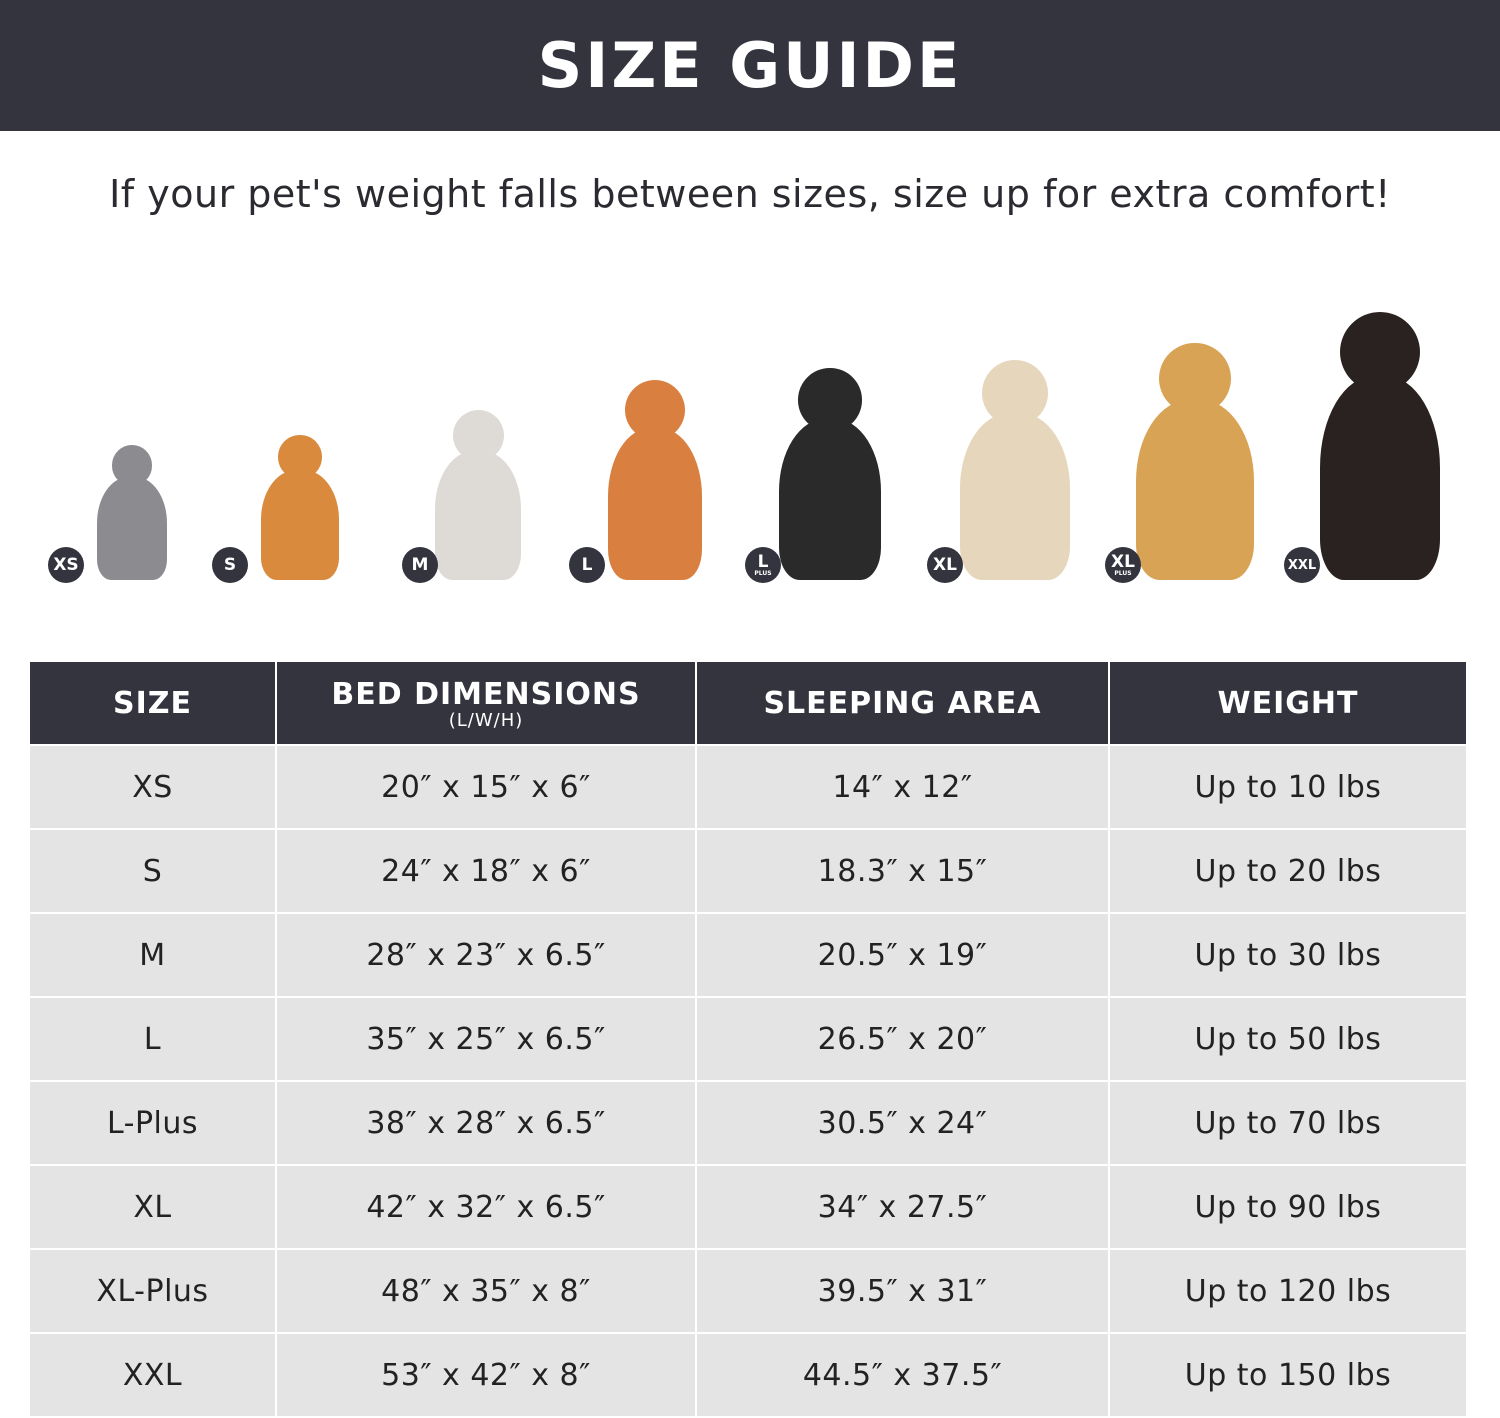 This screenshot has height=1418, width=1500. Describe the element at coordinates (486, 1375) in the screenshot. I see `table-cell: 53″ x 42″ x 8″` at that location.